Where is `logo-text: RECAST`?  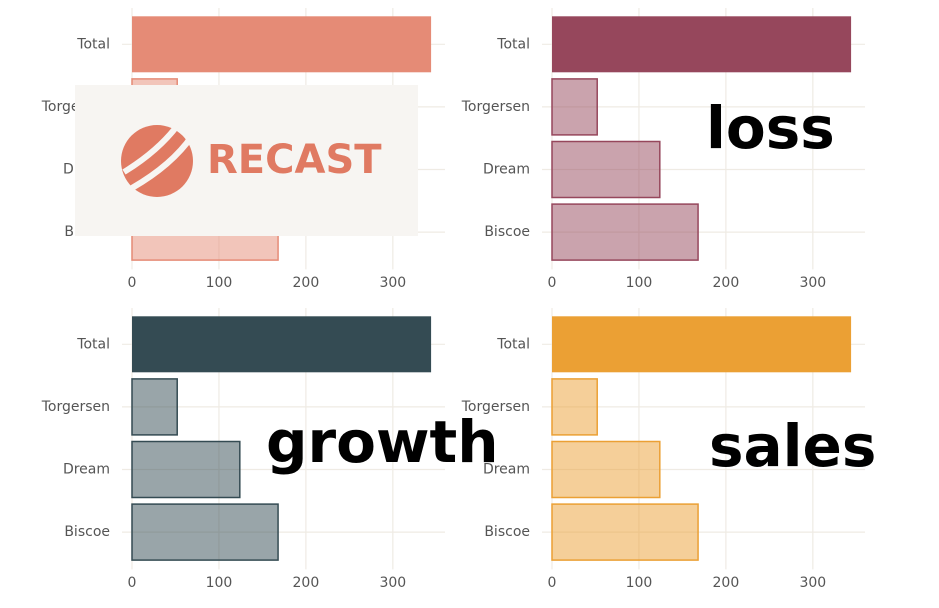
logo-text: RECAST is located at coordinates (294, 160).